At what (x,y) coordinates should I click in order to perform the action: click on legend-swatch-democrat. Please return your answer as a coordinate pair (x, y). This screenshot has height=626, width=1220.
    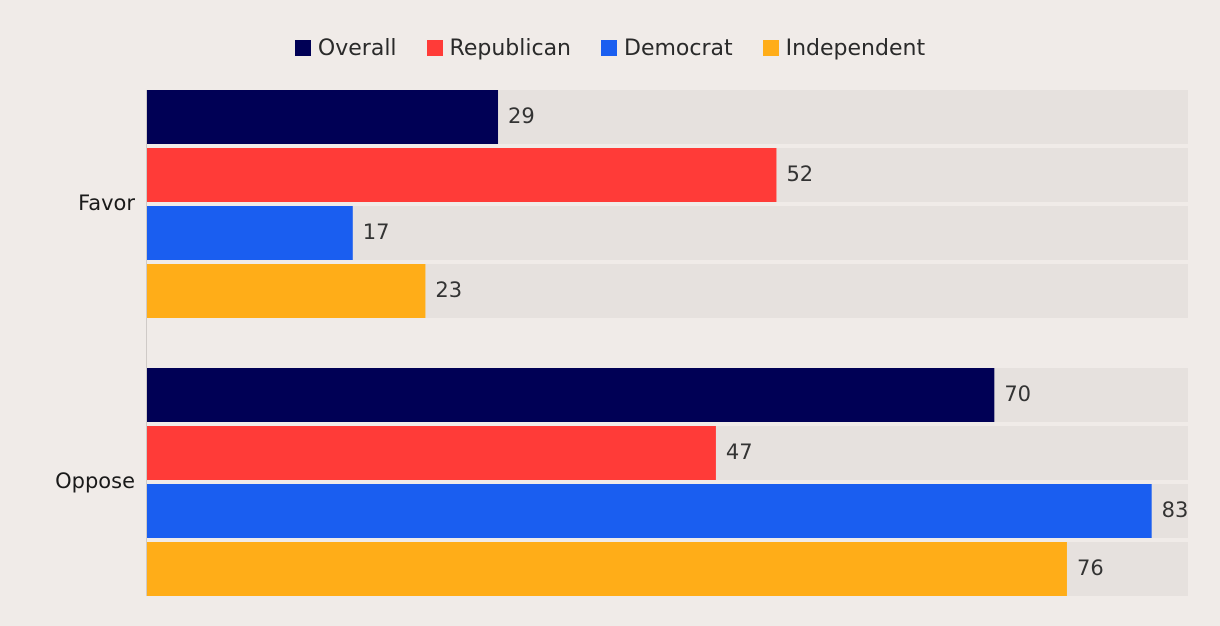
    Looking at the image, I should click on (609, 48).